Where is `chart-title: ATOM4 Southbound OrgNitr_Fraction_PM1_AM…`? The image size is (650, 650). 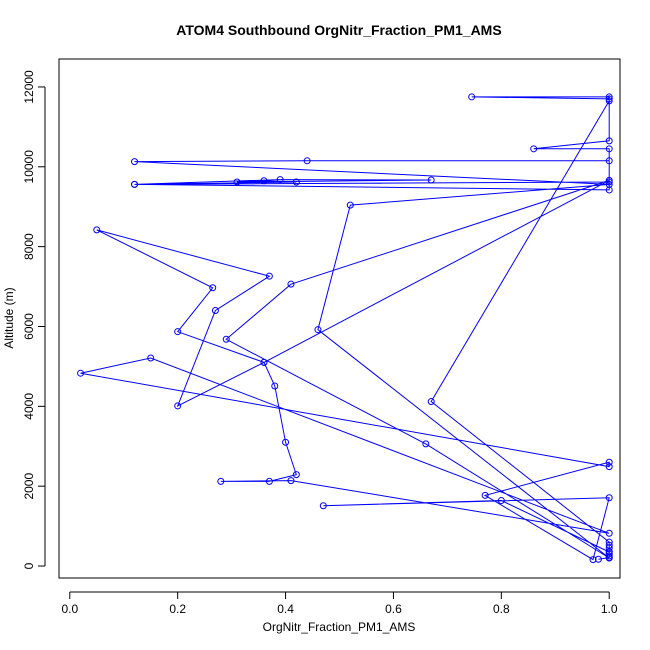
chart-title: ATOM4 Southbound OrgNitr_Fraction_PM1_AM… is located at coordinates (338, 30).